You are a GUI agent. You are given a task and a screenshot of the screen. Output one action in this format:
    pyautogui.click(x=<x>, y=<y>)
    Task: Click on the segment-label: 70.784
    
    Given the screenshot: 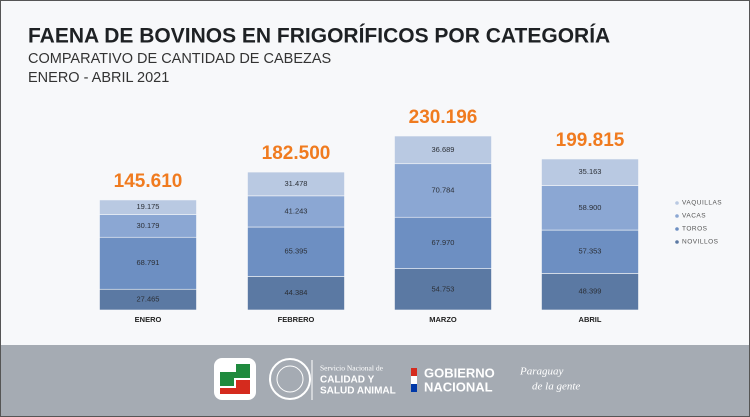 What is the action you would take?
    pyautogui.click(x=443, y=189)
    